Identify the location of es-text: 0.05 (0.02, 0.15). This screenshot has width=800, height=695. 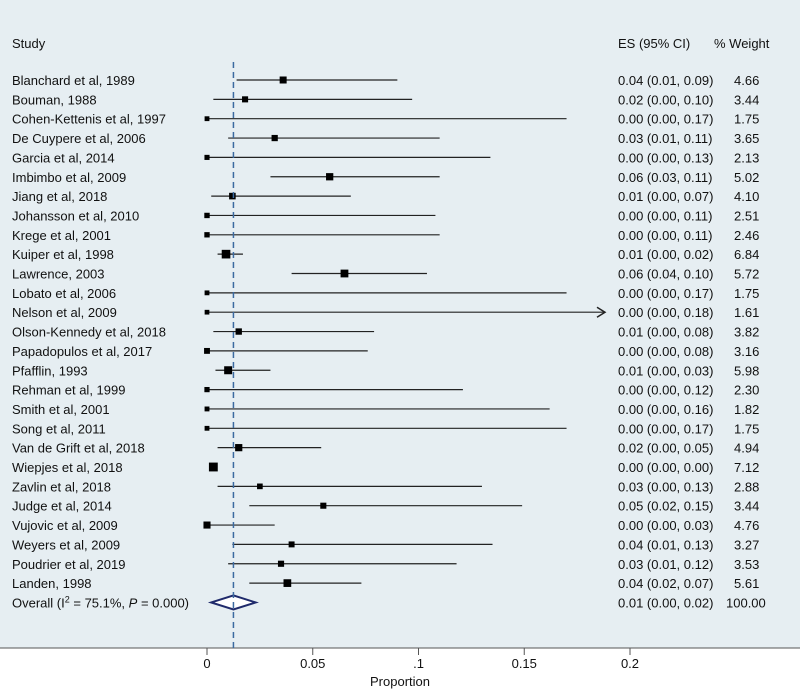
(665, 506).